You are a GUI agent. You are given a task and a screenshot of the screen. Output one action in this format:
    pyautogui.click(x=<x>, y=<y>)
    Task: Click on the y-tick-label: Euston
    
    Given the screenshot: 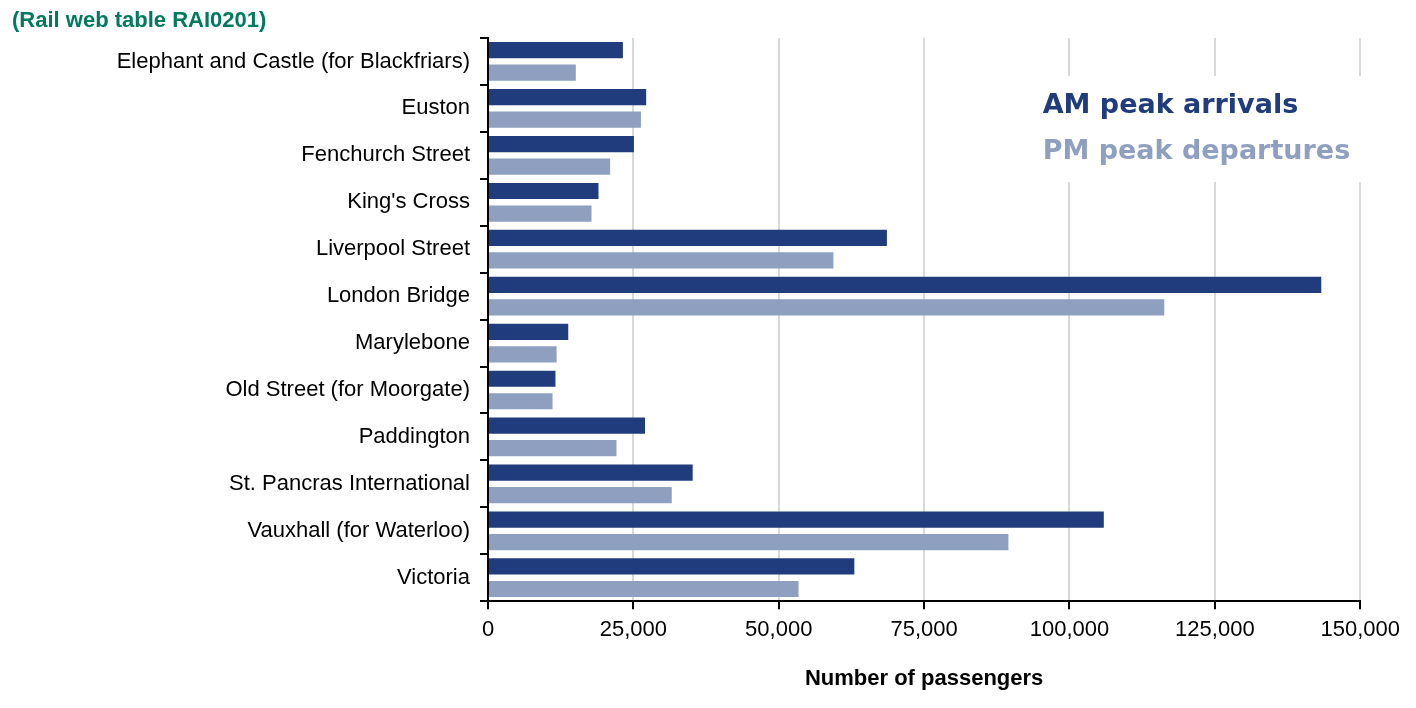 What is the action you would take?
    pyautogui.click(x=435, y=107)
    